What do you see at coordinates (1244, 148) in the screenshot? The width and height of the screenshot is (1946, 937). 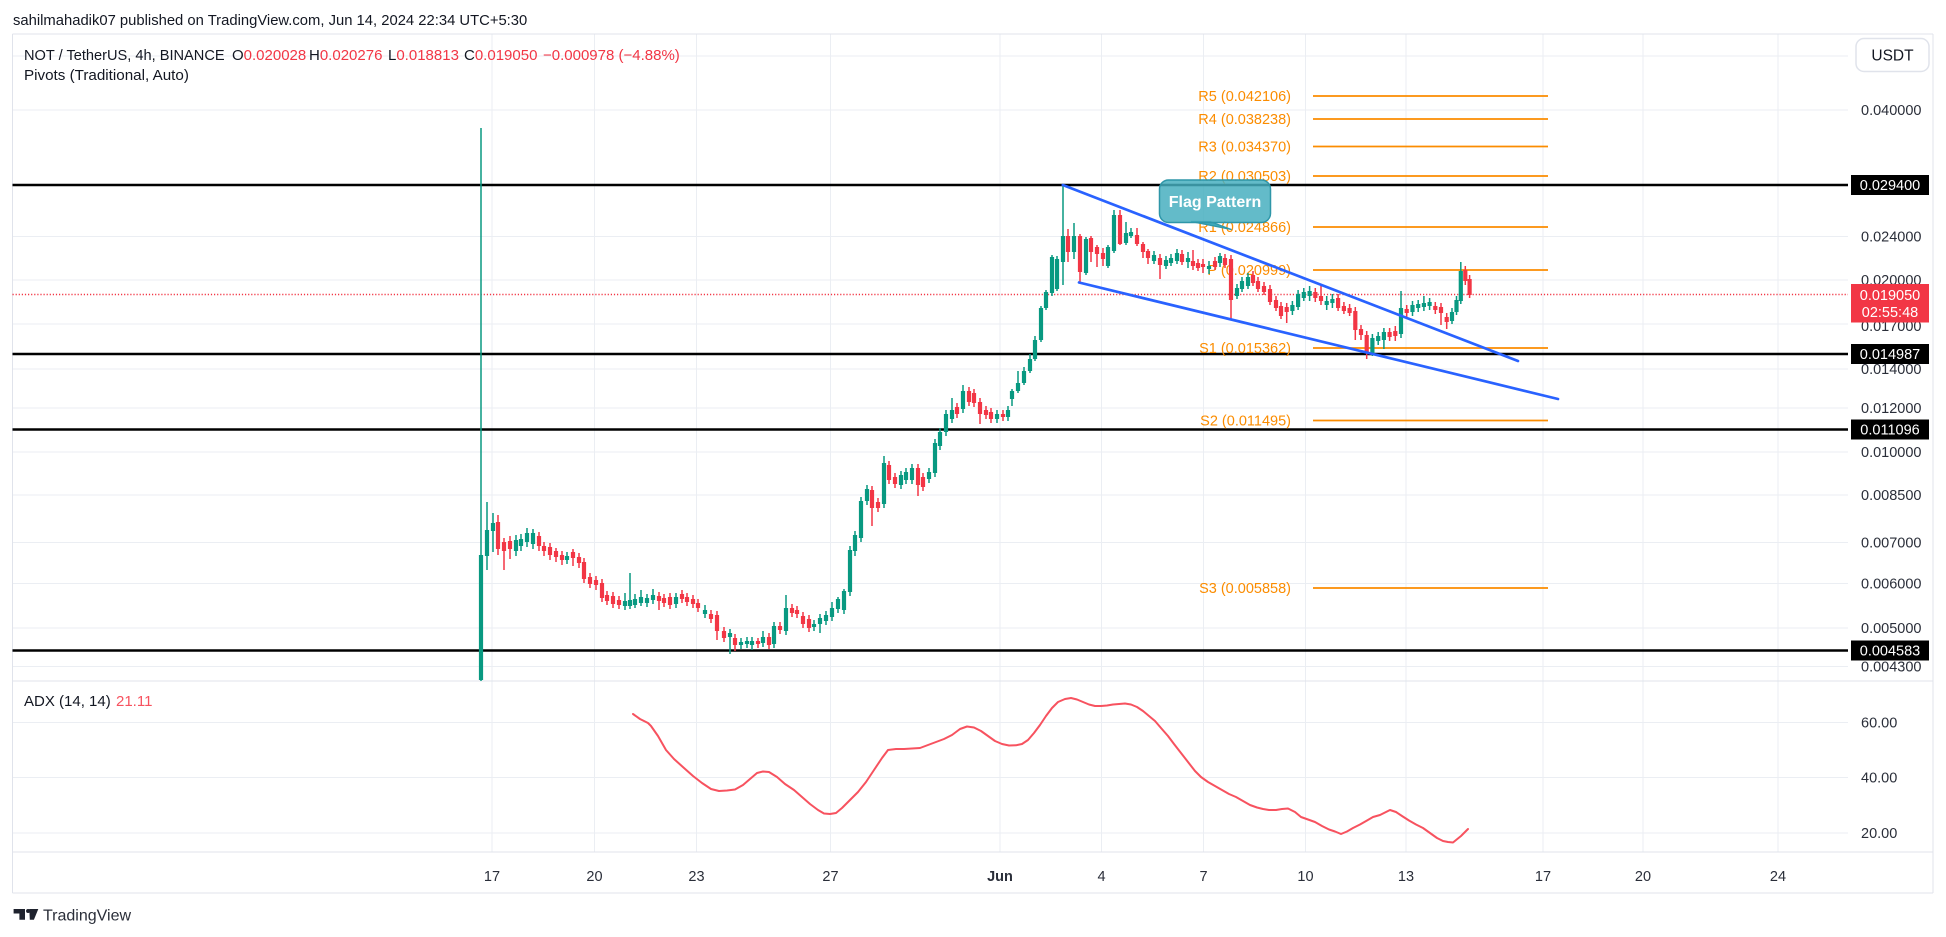 I see `svg-text: R3 (0.034370)` at bounding box center [1244, 148].